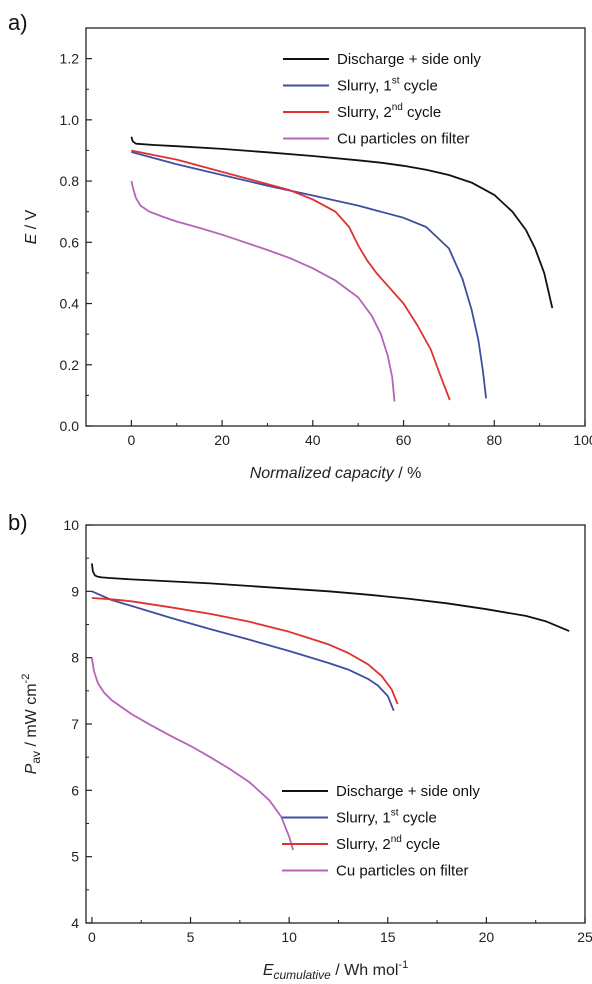 The image size is (592, 984). What do you see at coordinates (70, 242) in the screenshot?
I see `y-tick-label: 0.6` at bounding box center [70, 242].